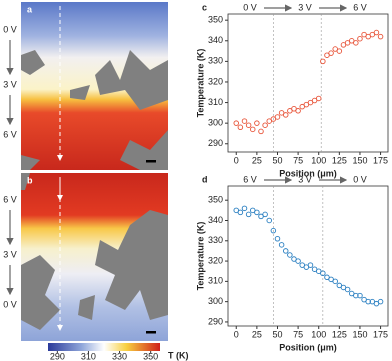 The width and height of the screenshot is (392, 361). What do you see at coordinates (119, 356) in the screenshot?
I see `colorbar-tick-label: 330` at bounding box center [119, 356].